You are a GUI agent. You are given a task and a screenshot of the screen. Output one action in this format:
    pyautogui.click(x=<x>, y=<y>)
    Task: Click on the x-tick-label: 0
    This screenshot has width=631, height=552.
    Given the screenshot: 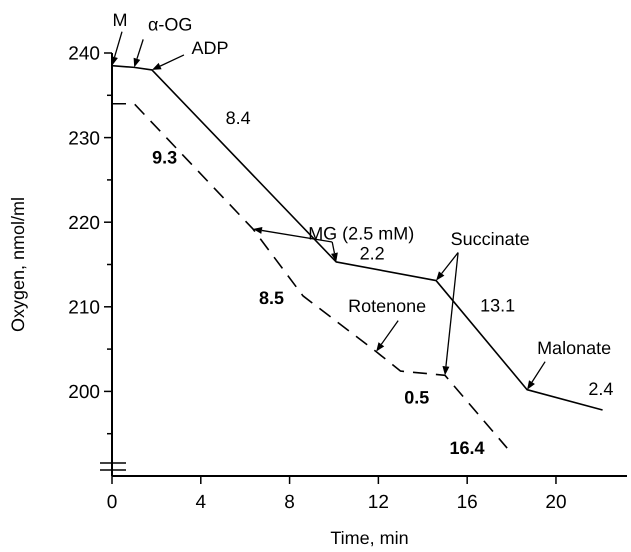 What is the action you would take?
    pyautogui.click(x=112, y=502)
    